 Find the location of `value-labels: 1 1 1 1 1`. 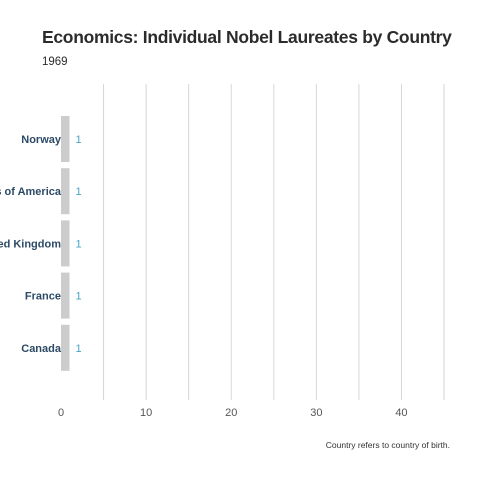

value-labels: 1 1 1 1 1 is located at coordinates (79, 244).